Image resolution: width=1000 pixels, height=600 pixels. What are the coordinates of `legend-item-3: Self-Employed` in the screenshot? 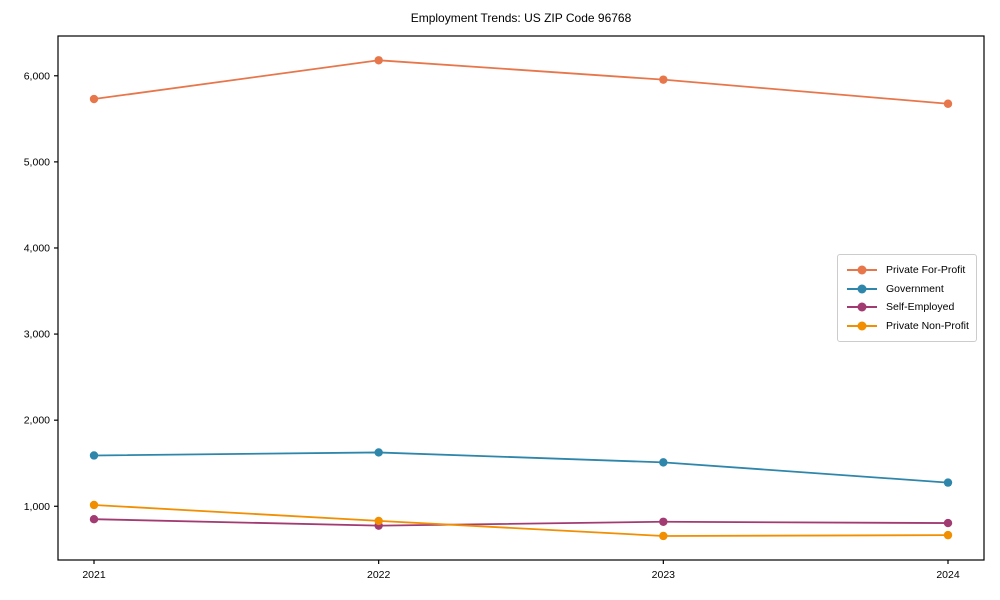 It's located at (907, 307).